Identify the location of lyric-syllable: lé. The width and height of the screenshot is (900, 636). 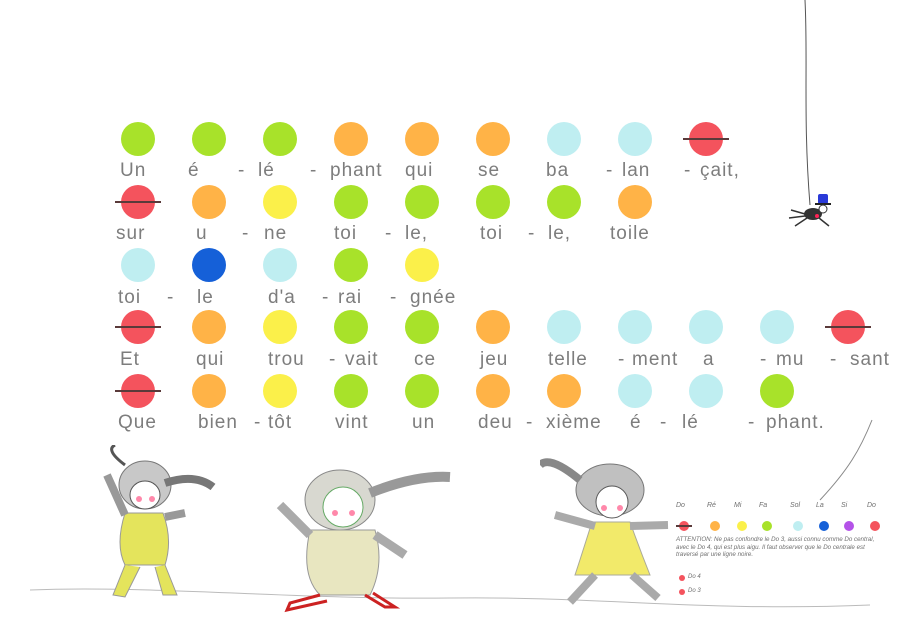
(266, 170).